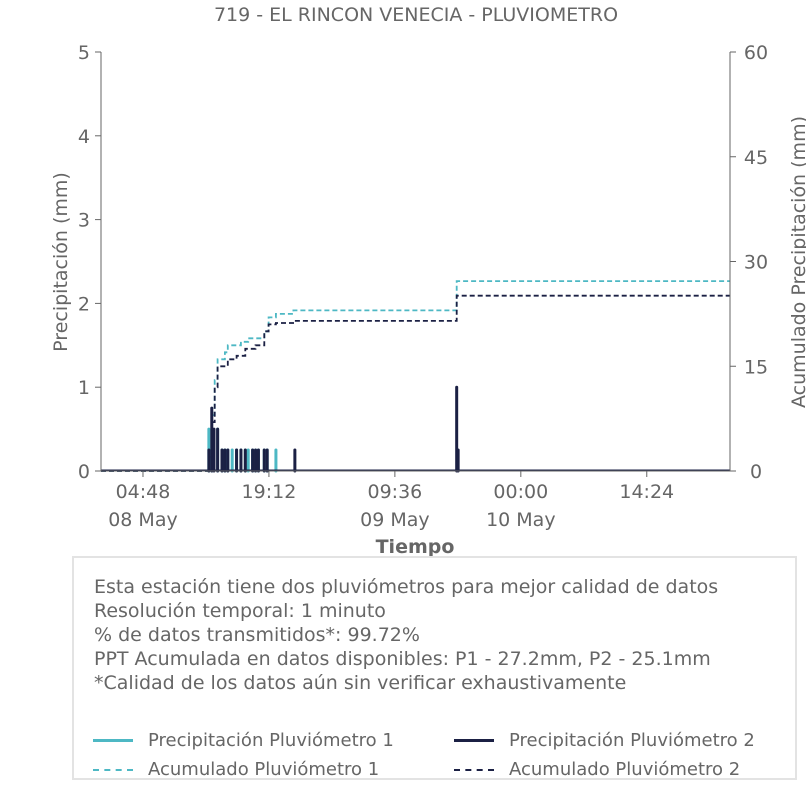 Image resolution: width=806 pixels, height=806 pixels. I want to click on legend-label: Acumulado Pluviómetro 1, so click(264, 769).